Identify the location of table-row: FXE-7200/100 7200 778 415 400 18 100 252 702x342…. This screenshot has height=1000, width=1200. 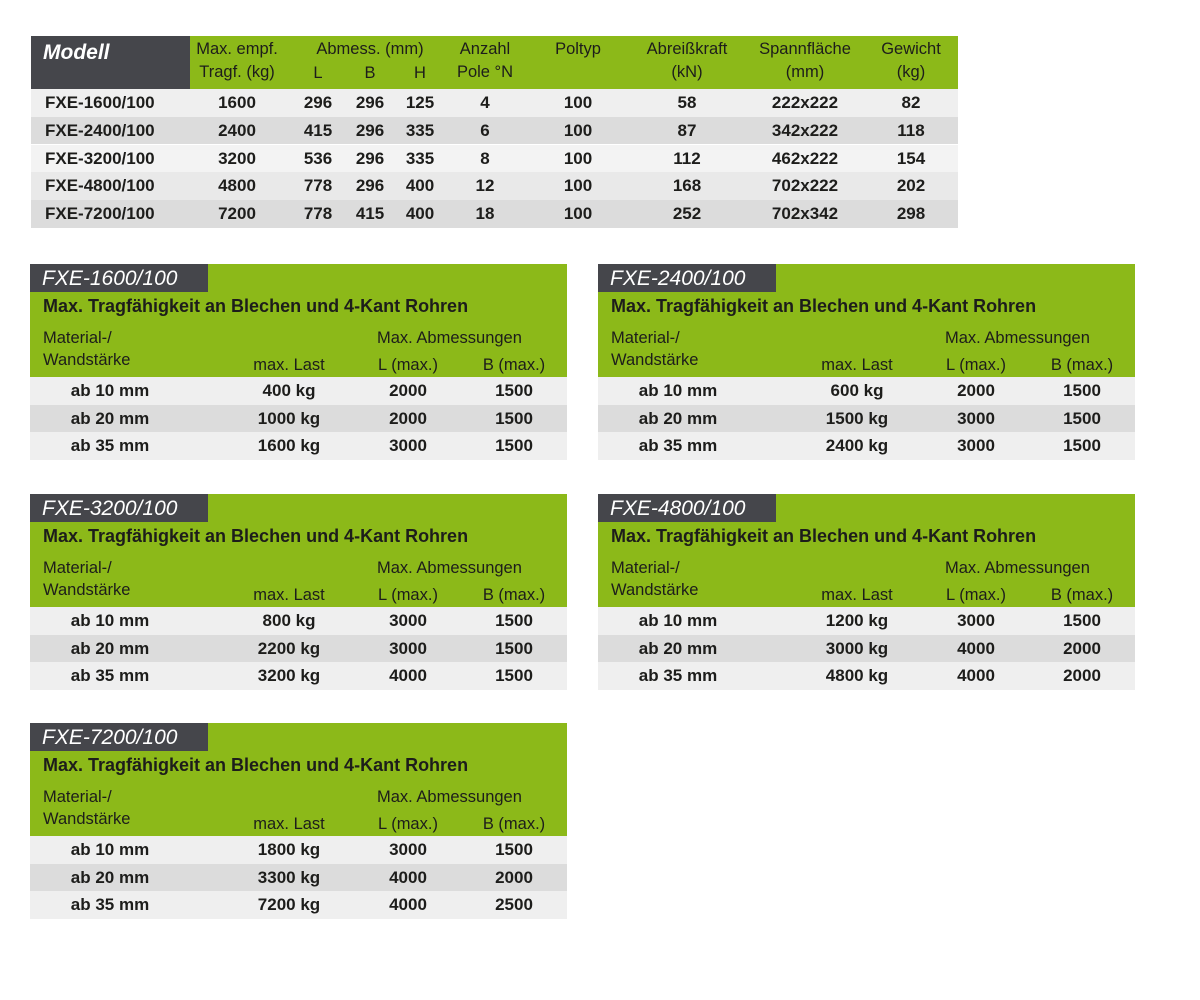
(494, 214).